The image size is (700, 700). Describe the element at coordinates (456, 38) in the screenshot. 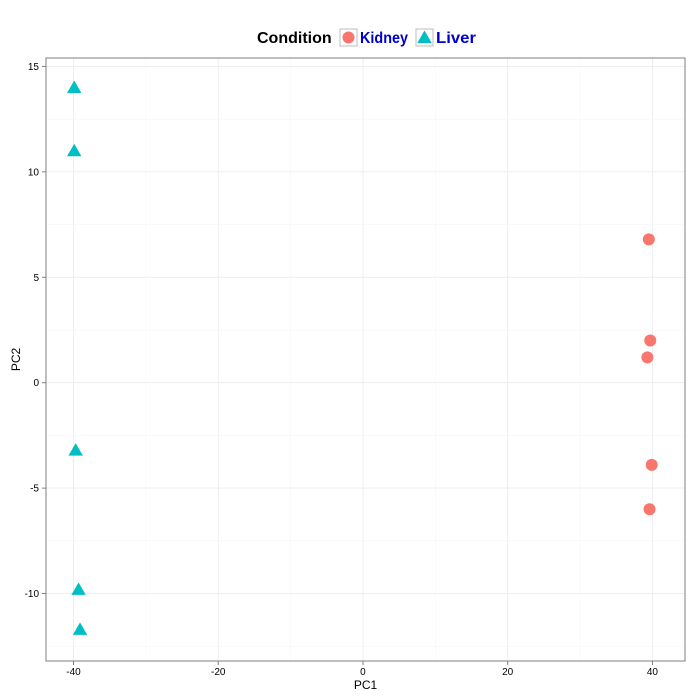

I see `legend-label-liver: Liver` at that location.